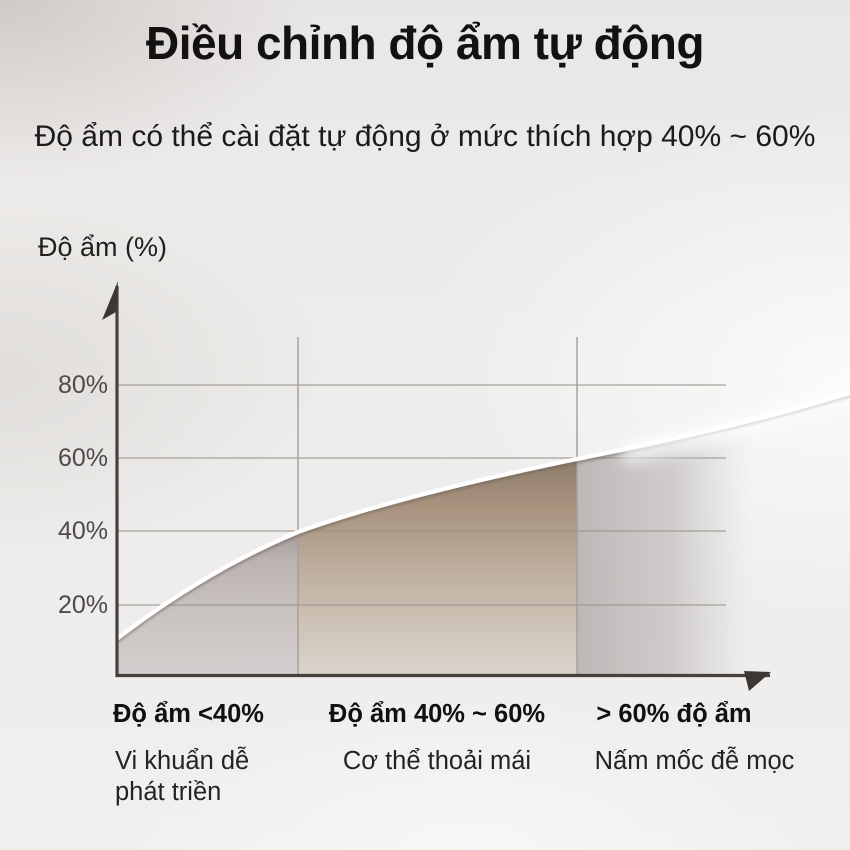 Image resolution: width=850 pixels, height=850 pixels. I want to click on x-axis-arrow-icon, so click(757, 681).